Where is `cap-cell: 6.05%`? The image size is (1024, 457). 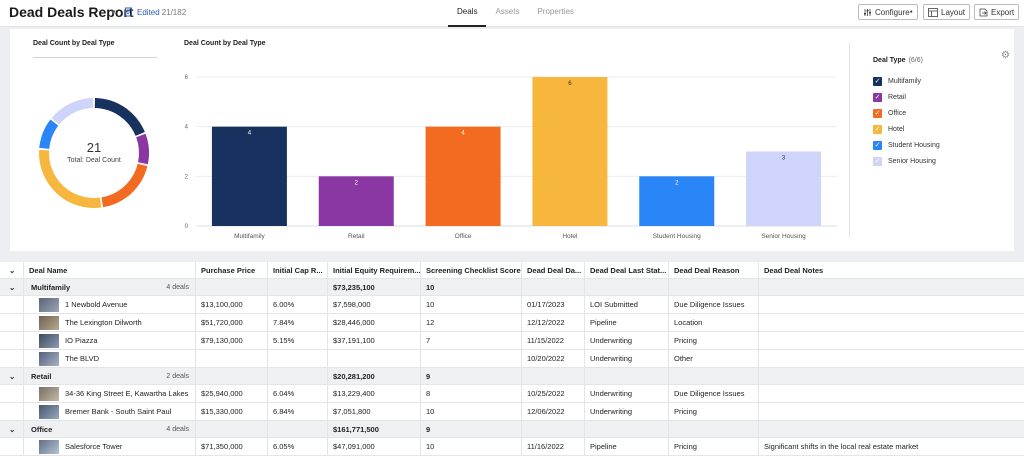
cap-cell: 6.05% is located at coordinates (298, 446).